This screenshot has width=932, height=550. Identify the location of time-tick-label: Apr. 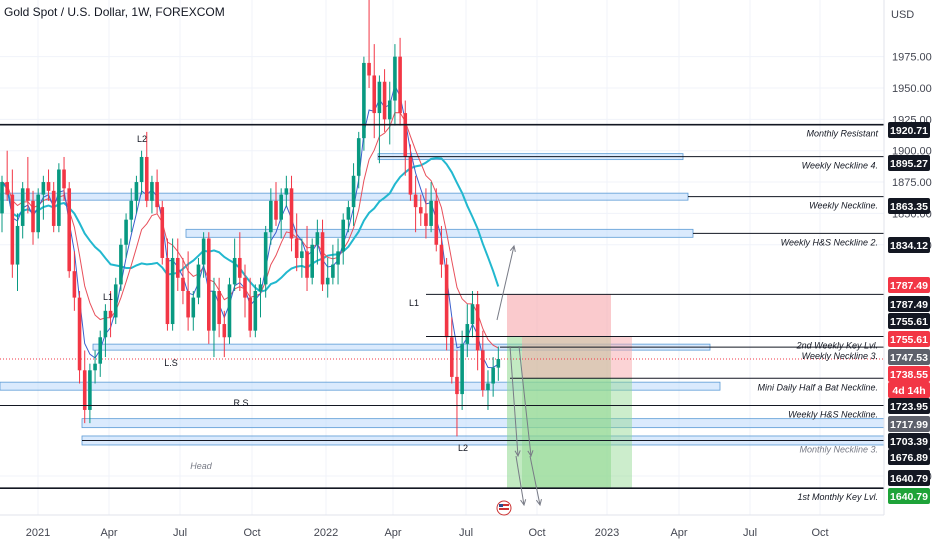
(108, 533).